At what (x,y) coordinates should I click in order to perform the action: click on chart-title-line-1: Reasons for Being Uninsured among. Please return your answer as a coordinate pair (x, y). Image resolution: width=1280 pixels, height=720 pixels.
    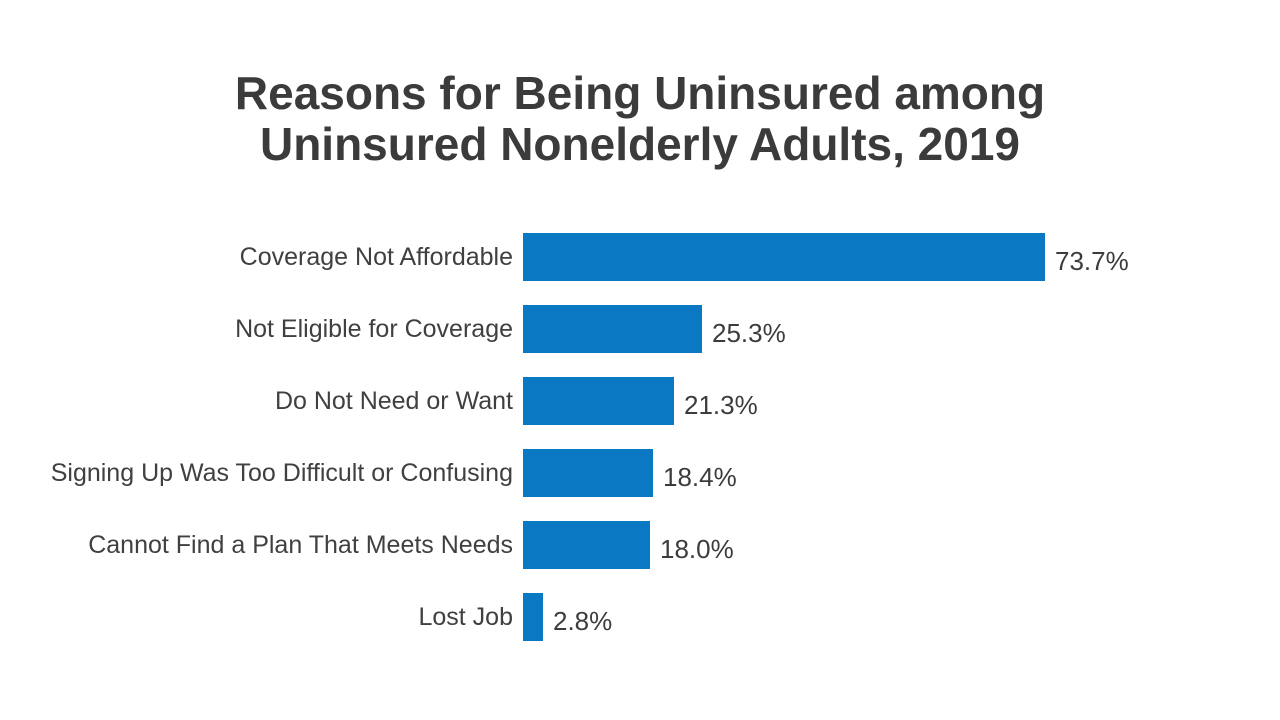
    Looking at the image, I should click on (640, 93).